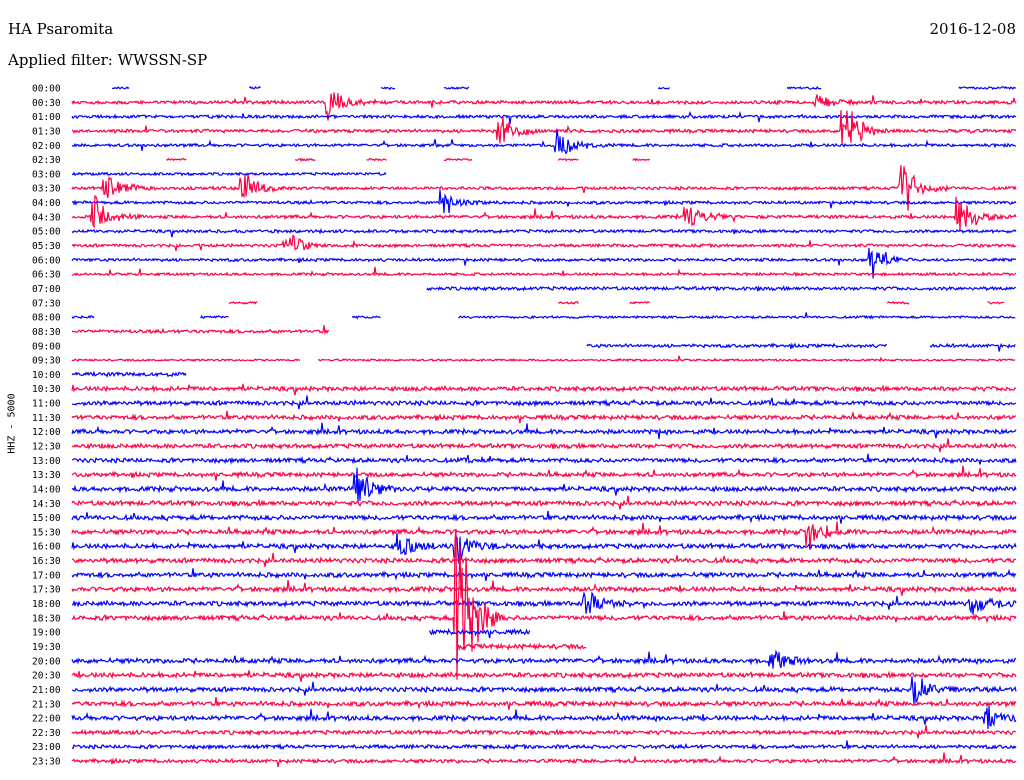 Image resolution: width=1024 pixels, height=780 pixels. I want to click on station-title: HA Psaromita, so click(61, 29).